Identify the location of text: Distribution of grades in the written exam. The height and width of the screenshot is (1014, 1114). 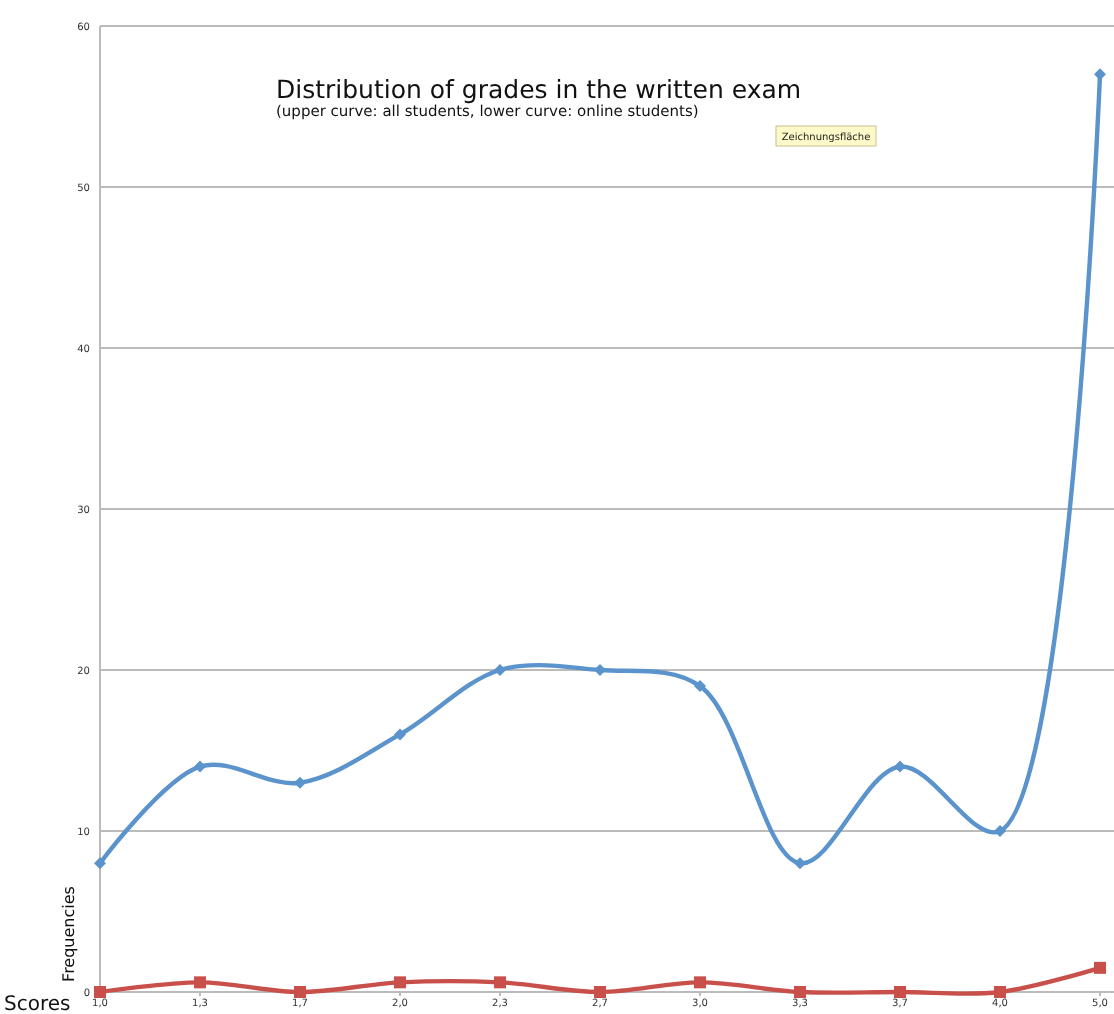
(539, 89).